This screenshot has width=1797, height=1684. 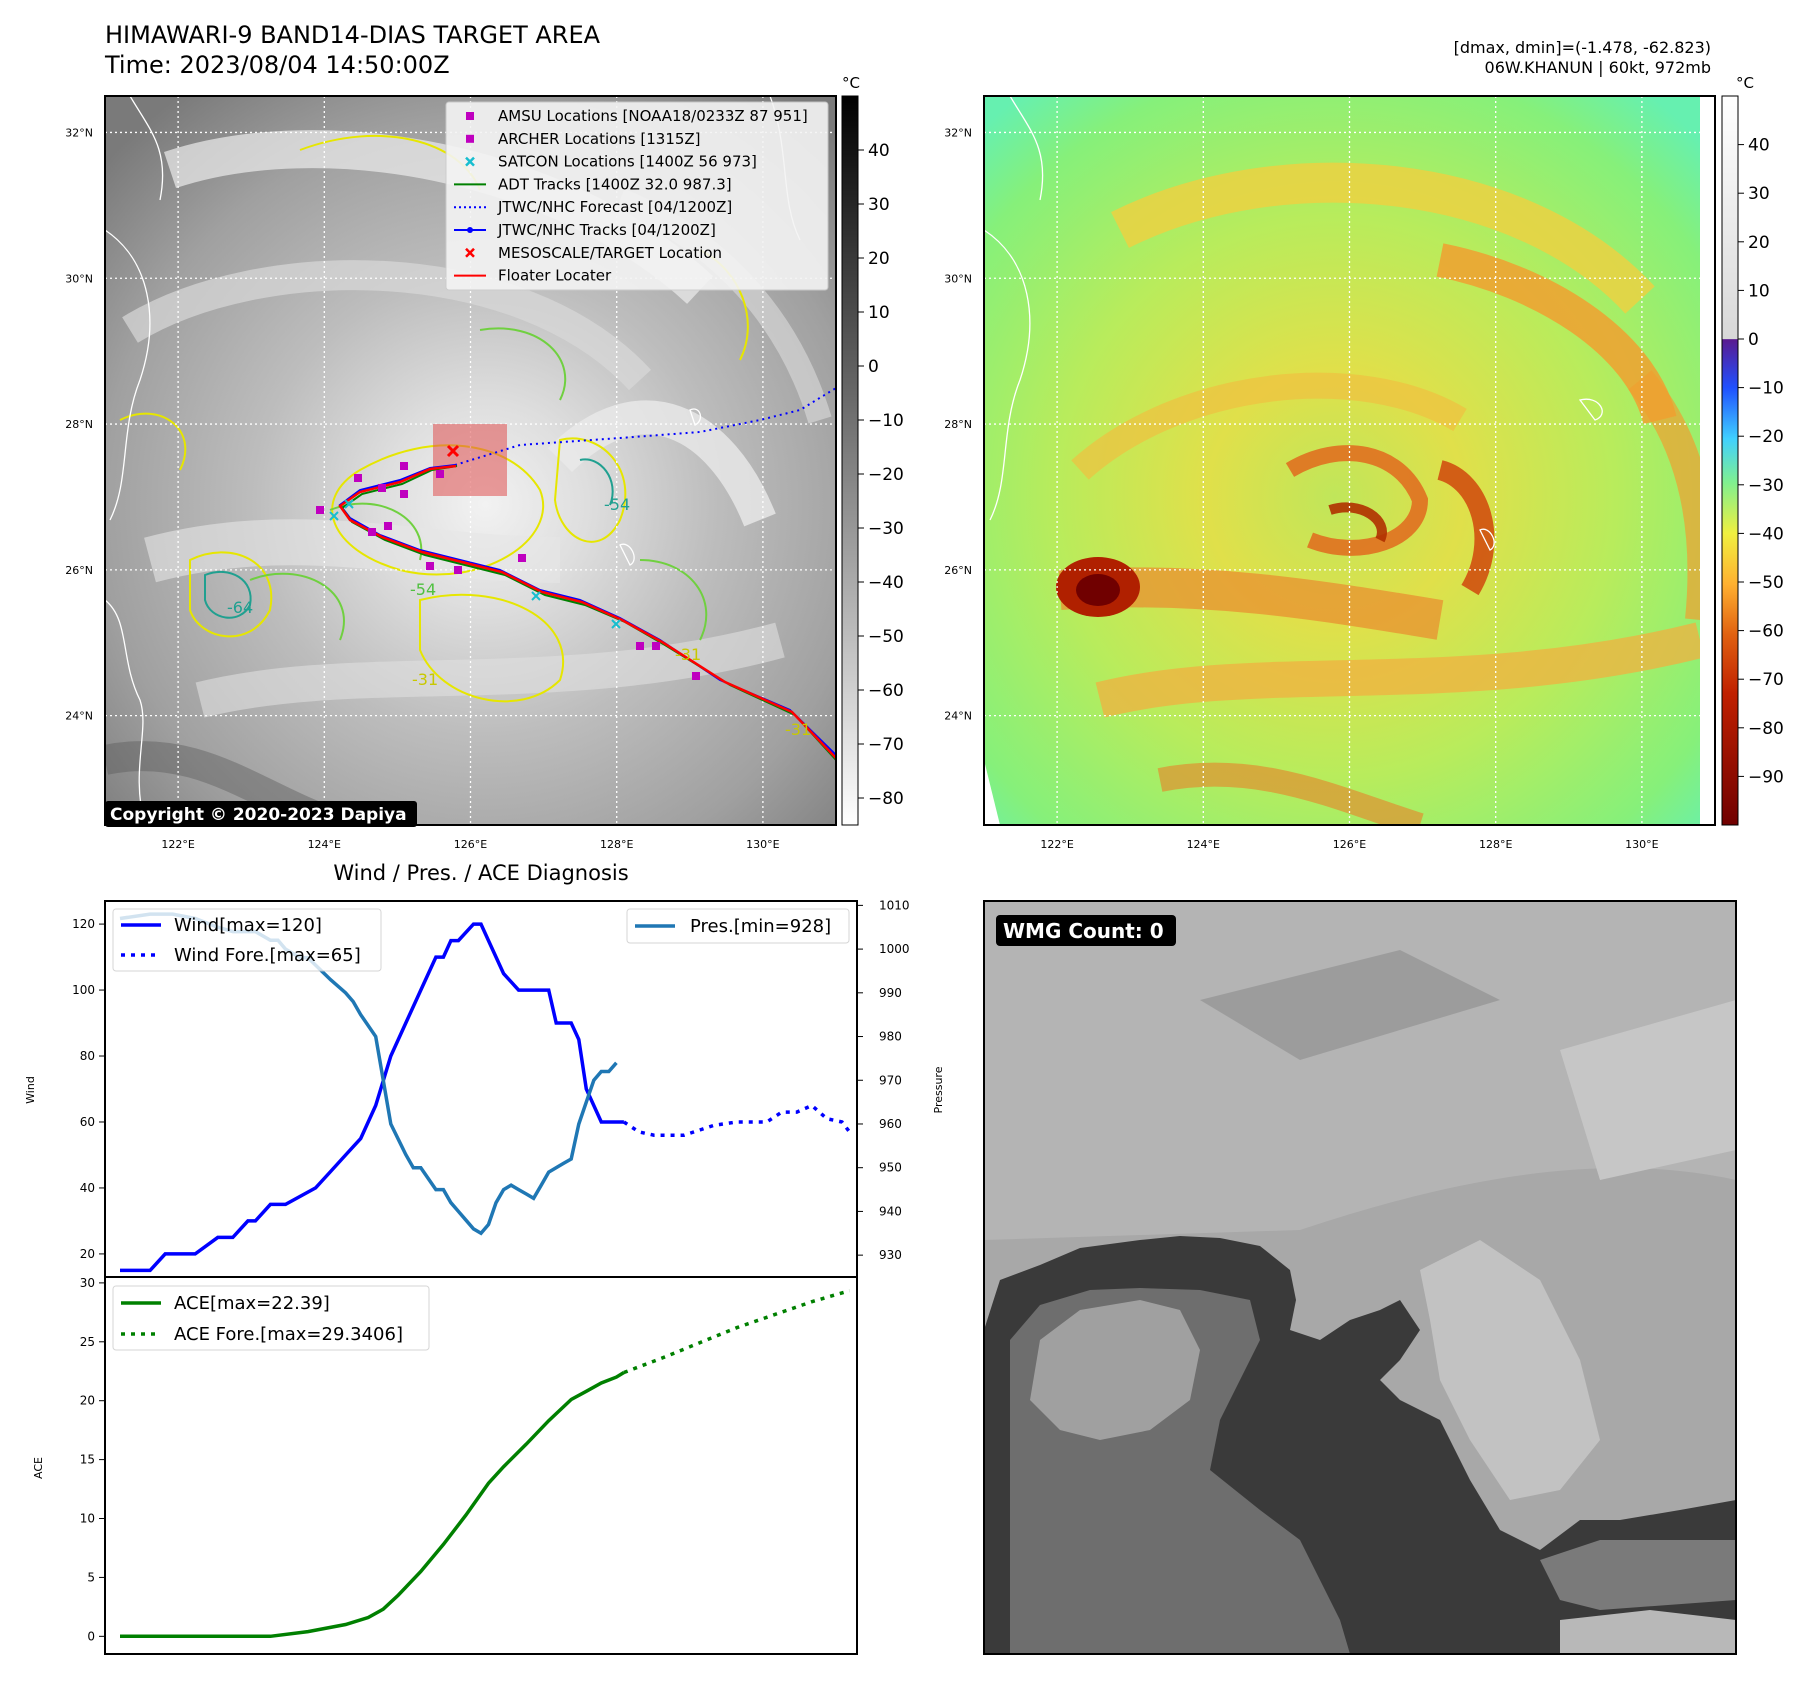 What do you see at coordinates (1293, 323) in the screenshot?
I see `dias-coastlines` at bounding box center [1293, 323].